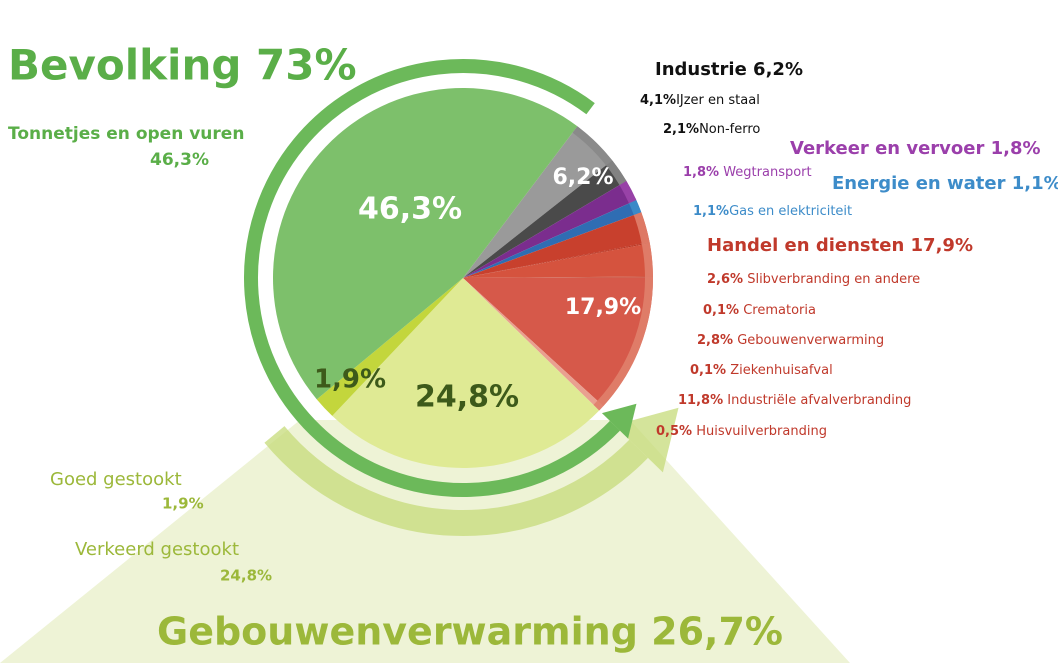  What do you see at coordinates (126, 134) in the screenshot?
I see `slice-name: Tonnetjes en open vuren` at bounding box center [126, 134].